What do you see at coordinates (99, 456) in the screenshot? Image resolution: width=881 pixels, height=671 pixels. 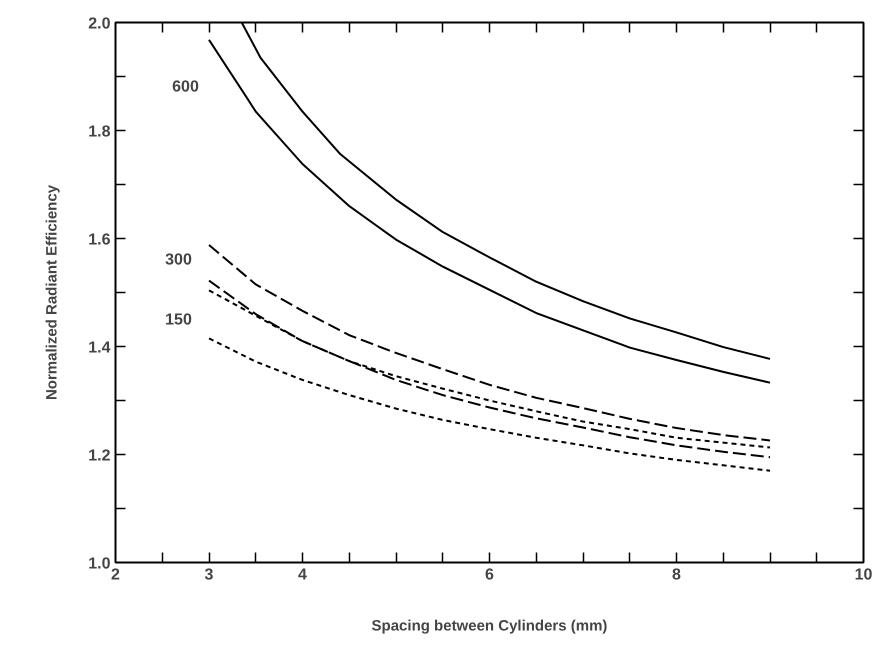 I see `y-tick-label: 1.2` at bounding box center [99, 456].